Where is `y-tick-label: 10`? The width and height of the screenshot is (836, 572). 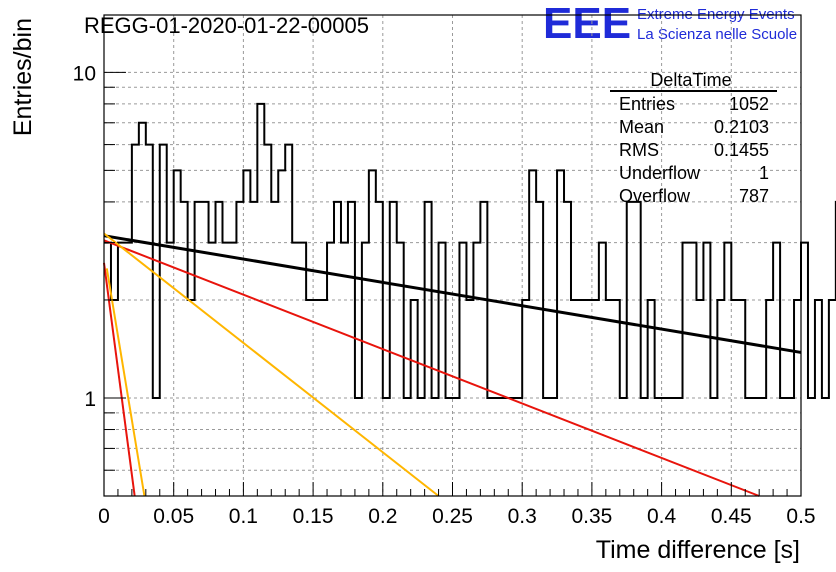
y-tick-label: 10 is located at coordinates (84, 73).